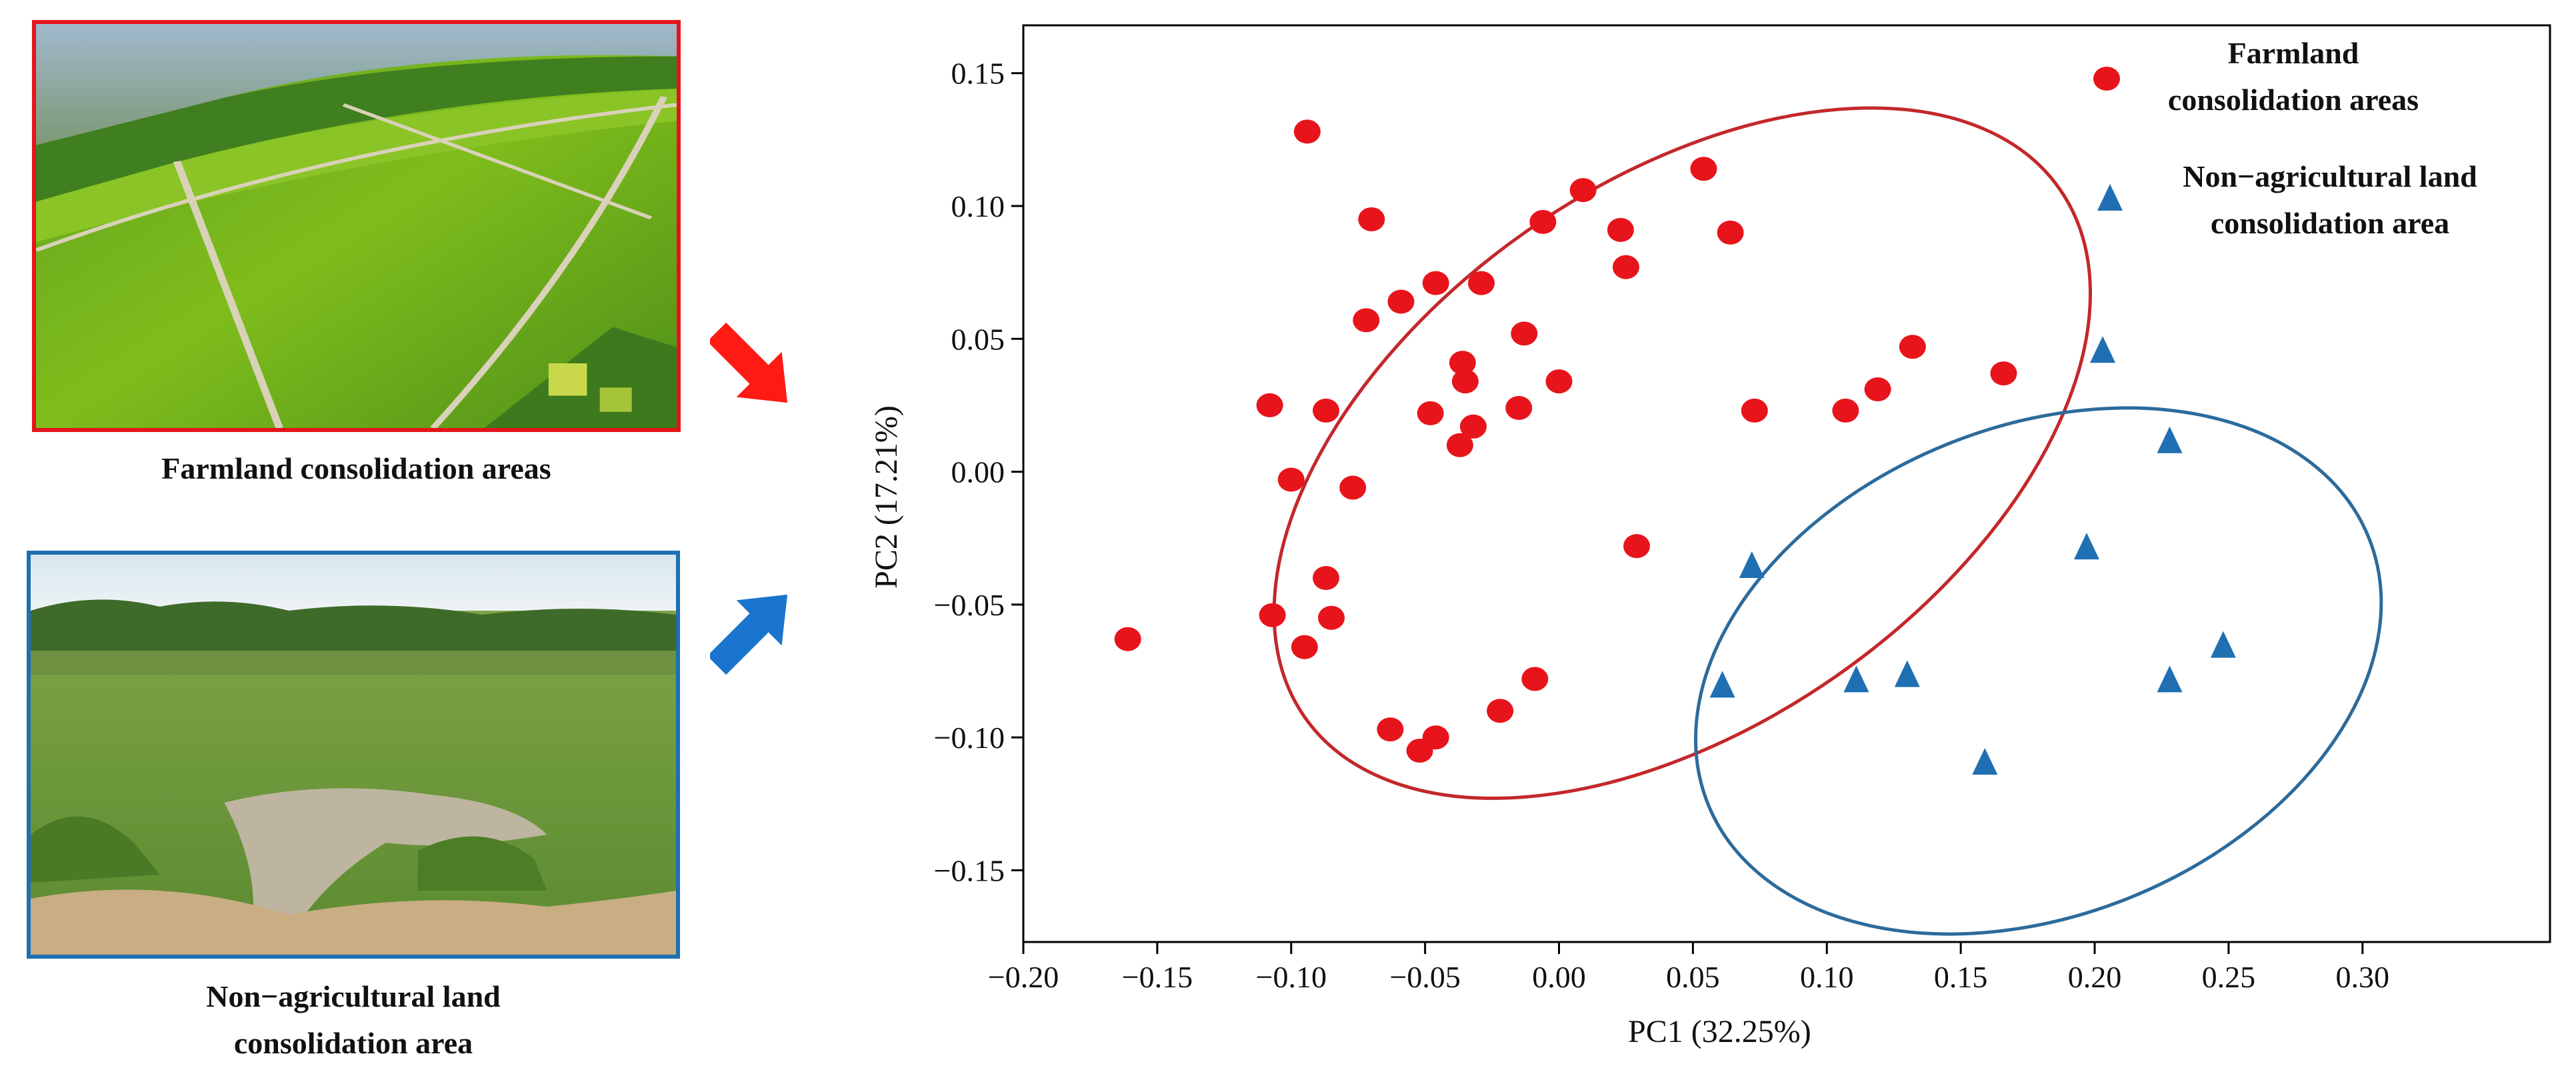 This screenshot has width=2576, height=1088. Describe the element at coordinates (353, 1043) in the screenshot. I see `non-agricultural-caption-line2: consolidation area` at that location.